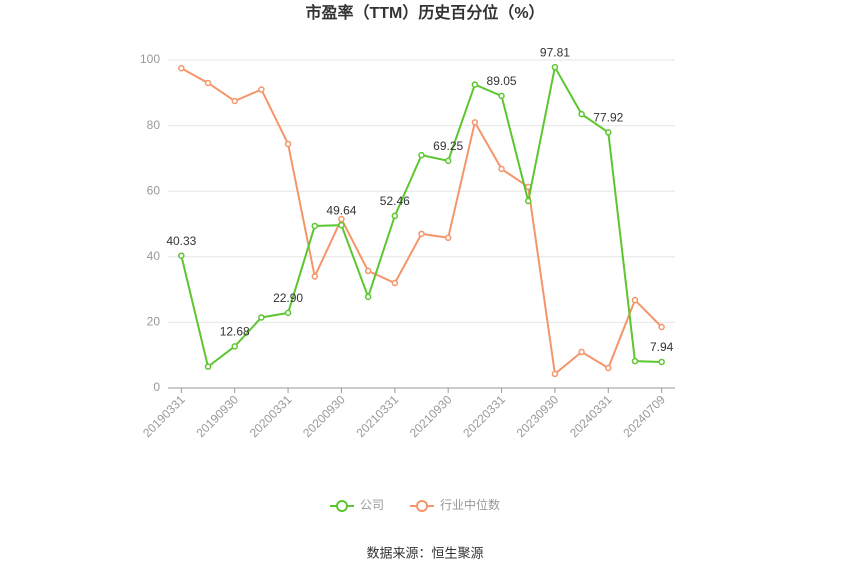 This screenshot has height=575, width=850. Describe the element at coordinates (181, 241) in the screenshot. I see `data-label: 40.33` at that location.